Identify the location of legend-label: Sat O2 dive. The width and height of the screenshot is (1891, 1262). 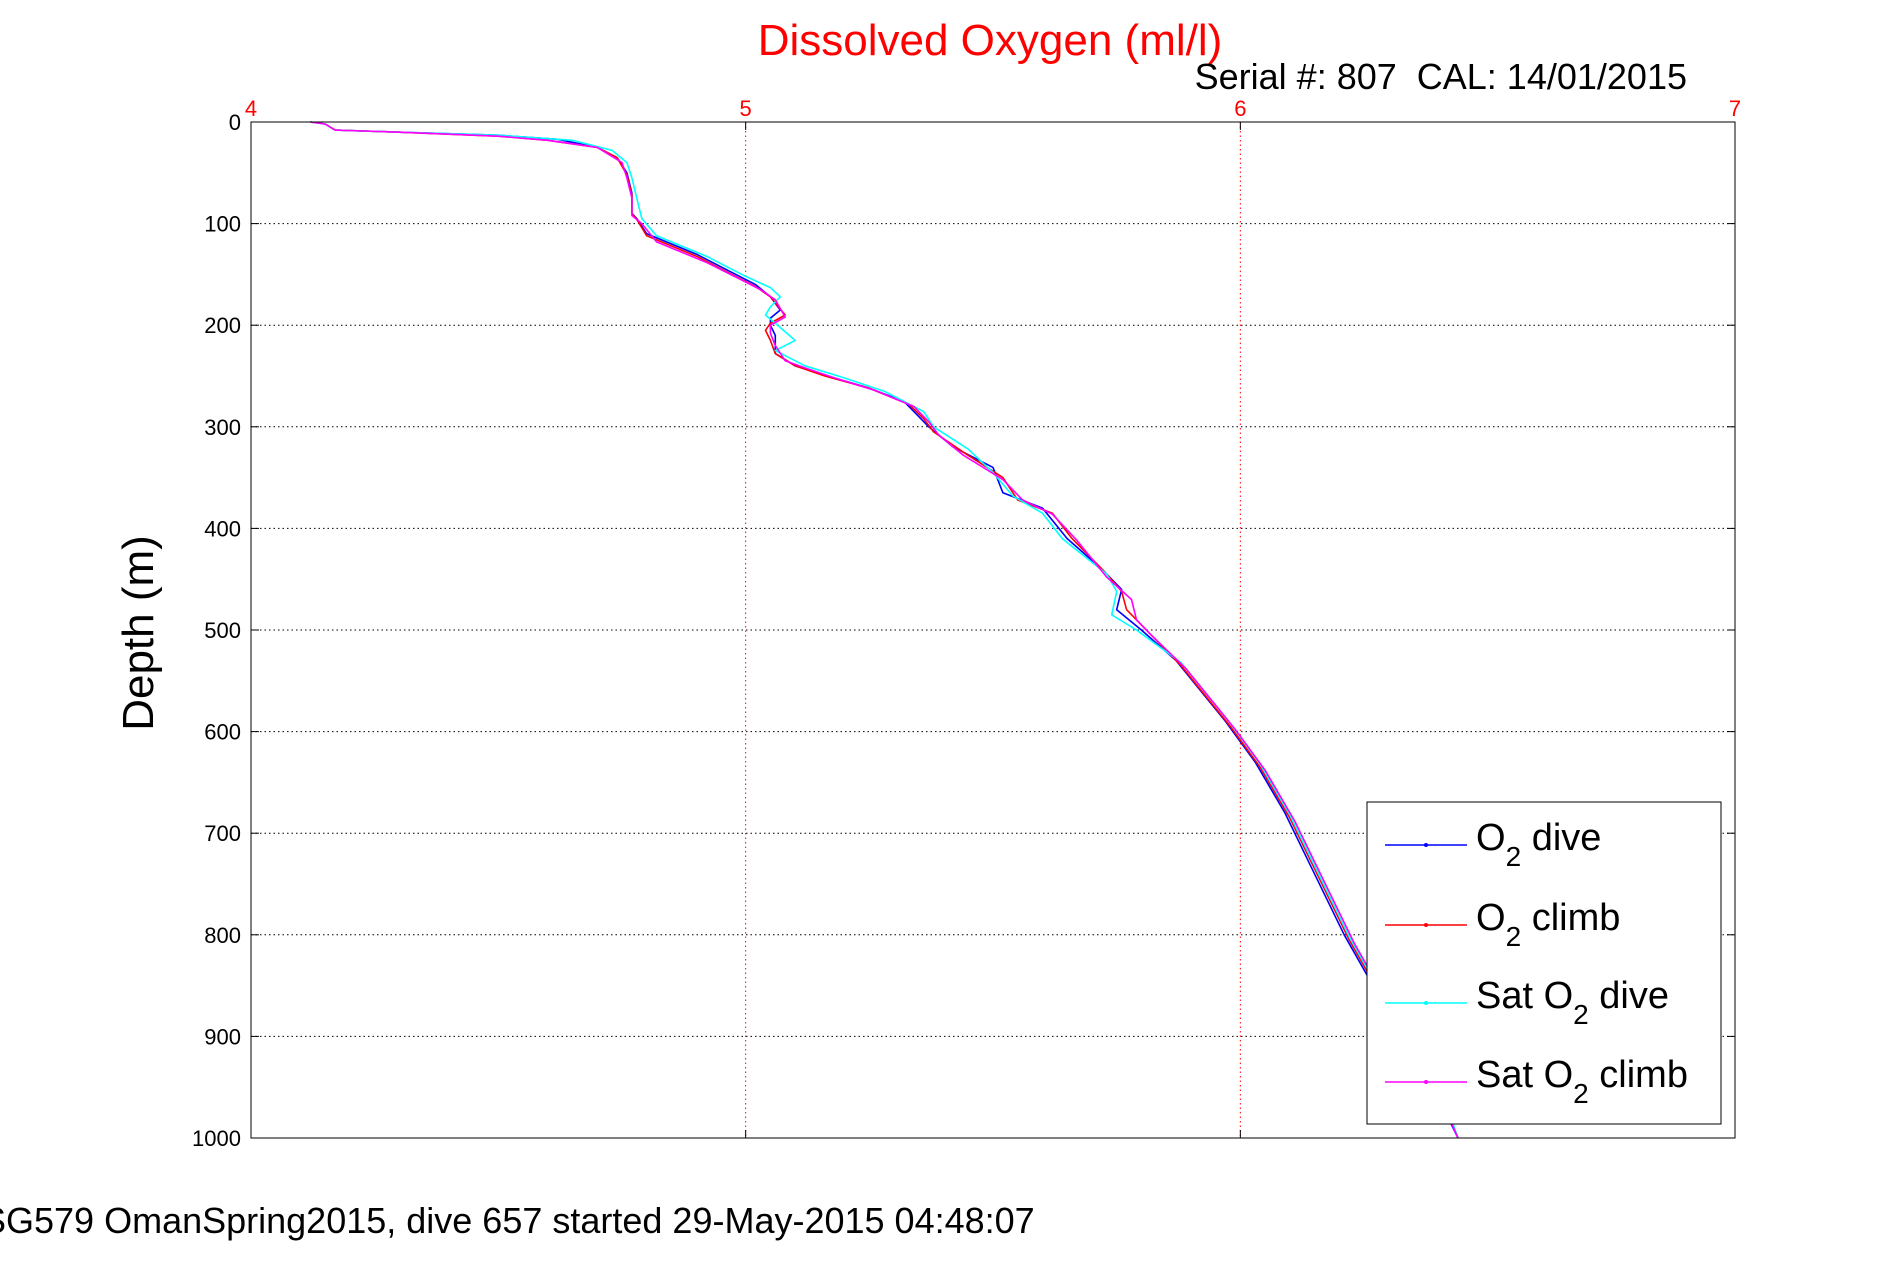
(1572, 1002).